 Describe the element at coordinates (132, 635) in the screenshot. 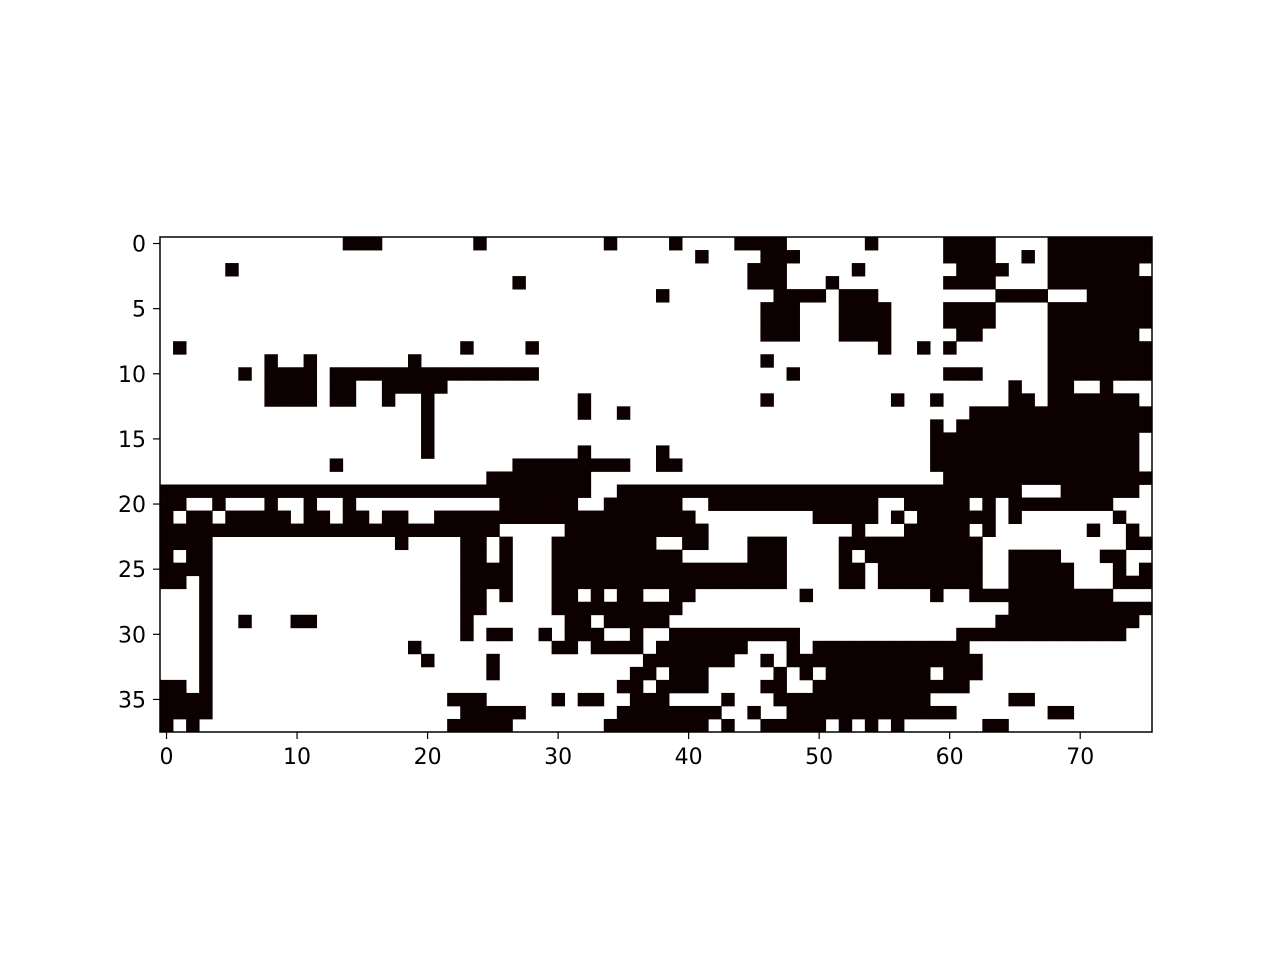

I see `y-tick-label: 30` at that location.